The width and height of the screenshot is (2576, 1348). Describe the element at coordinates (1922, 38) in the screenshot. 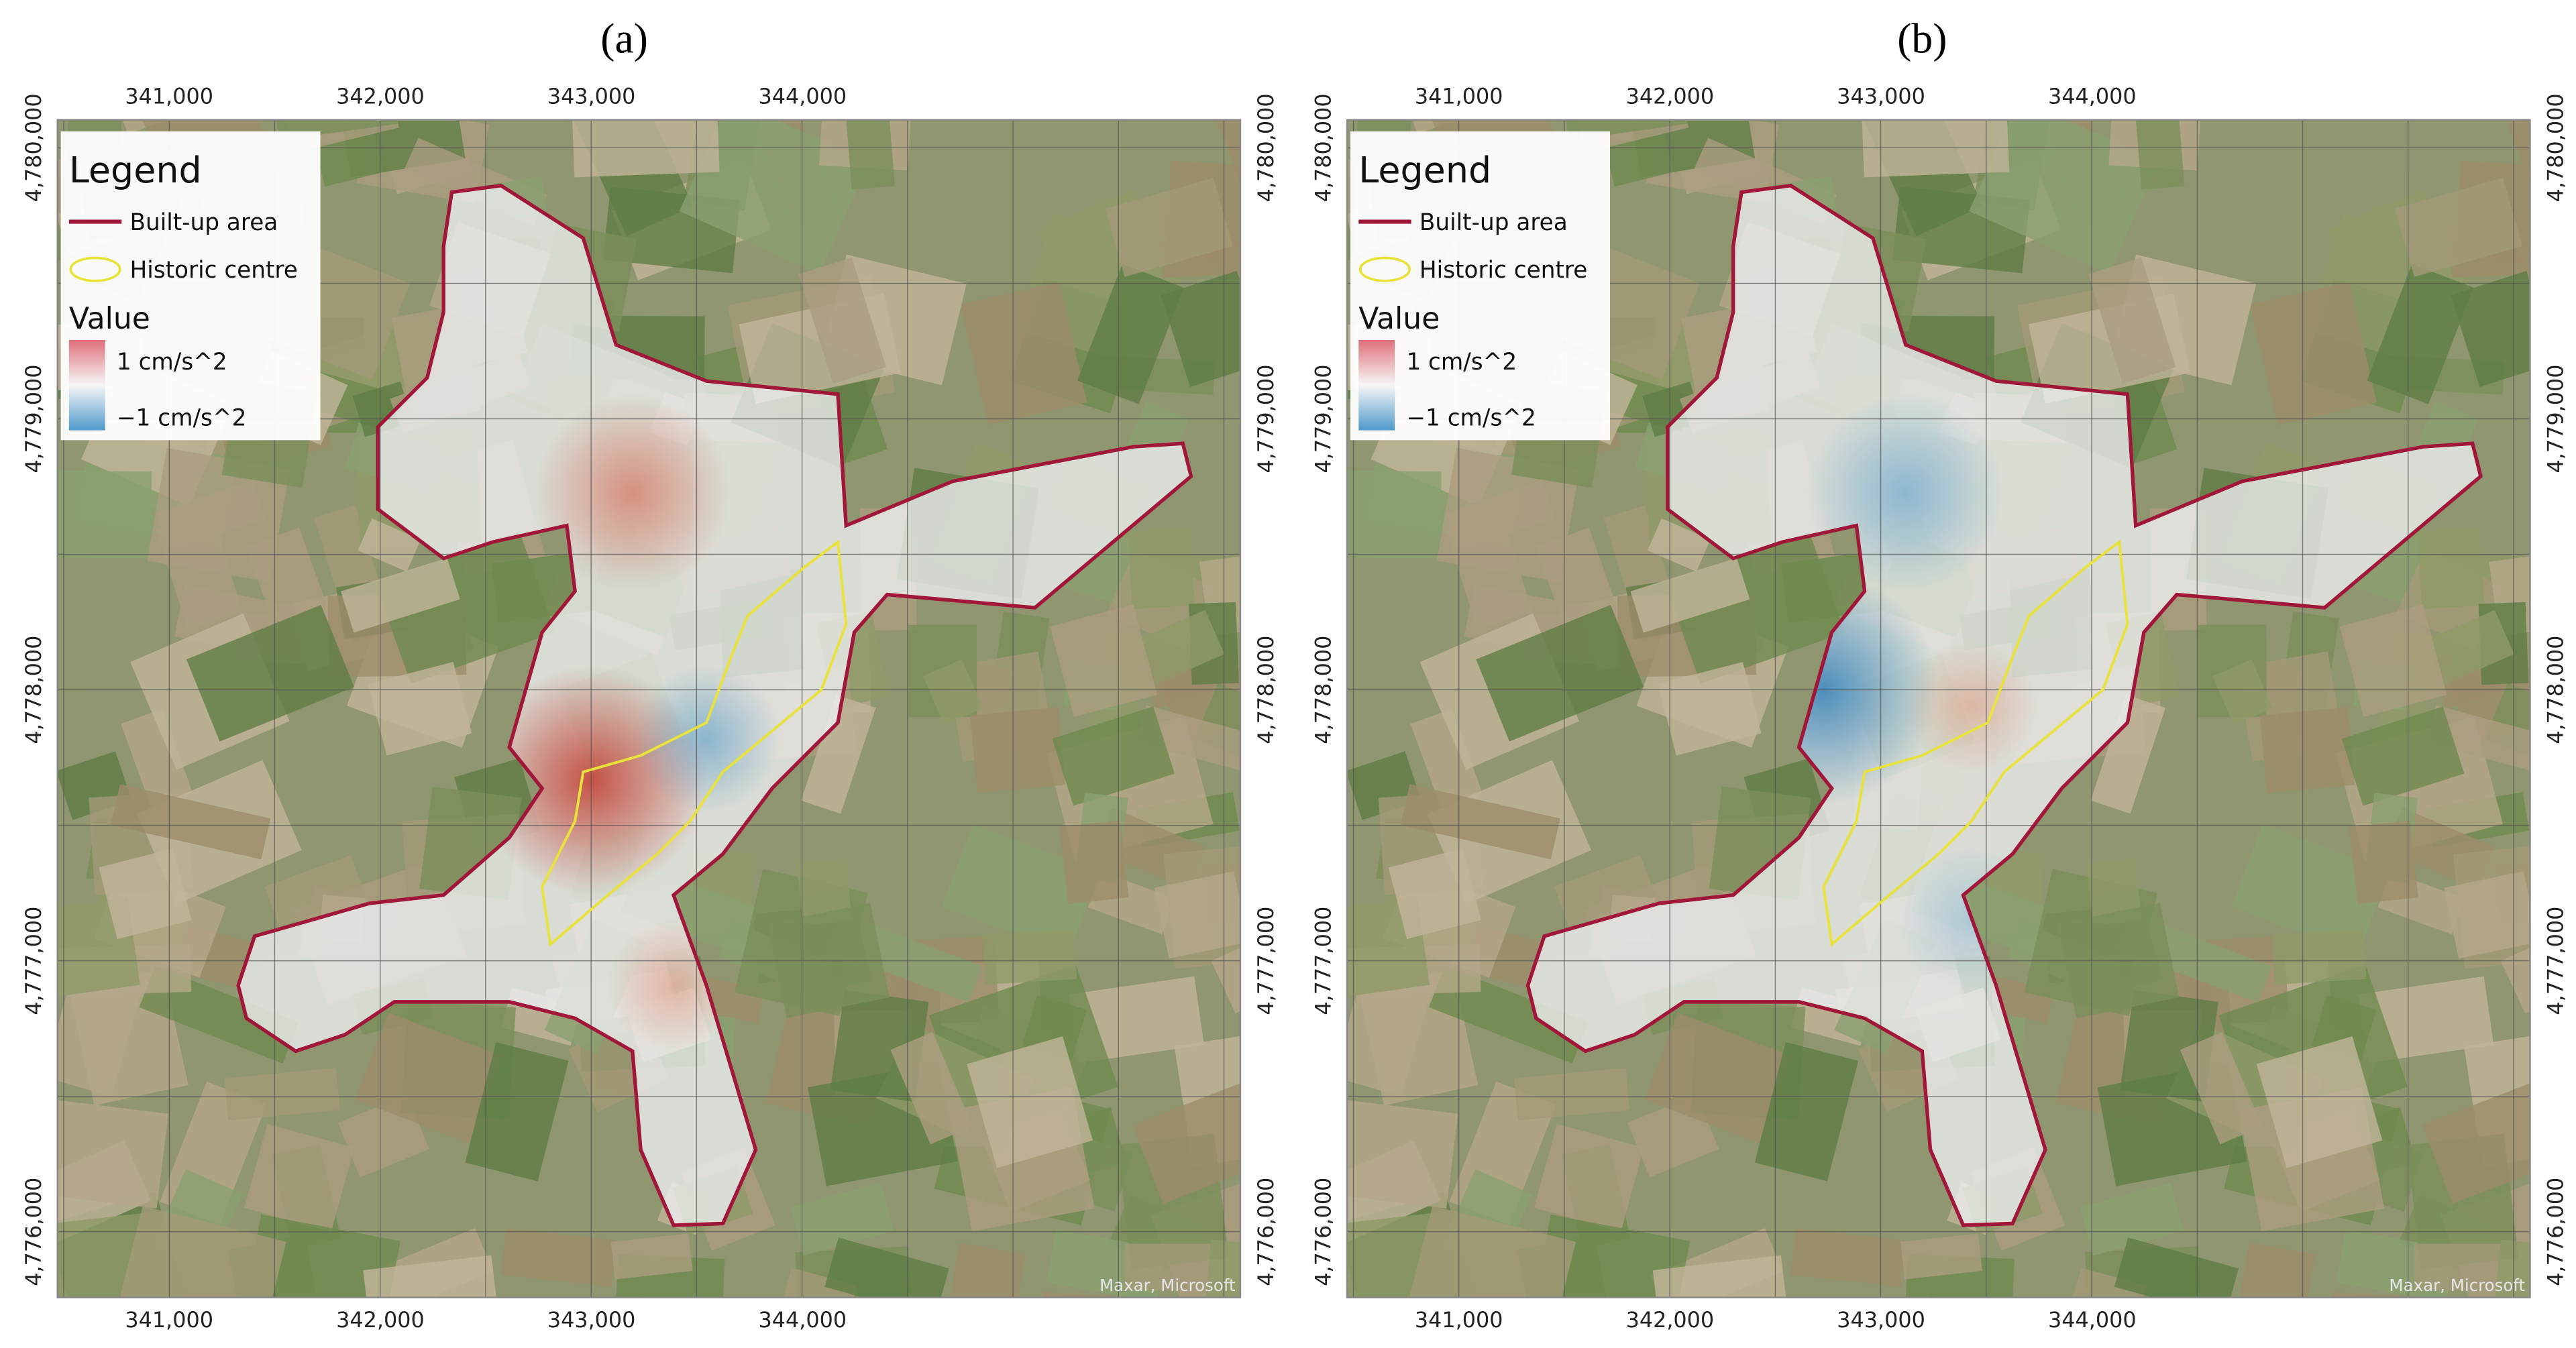

I see `panel-label: (b)` at that location.